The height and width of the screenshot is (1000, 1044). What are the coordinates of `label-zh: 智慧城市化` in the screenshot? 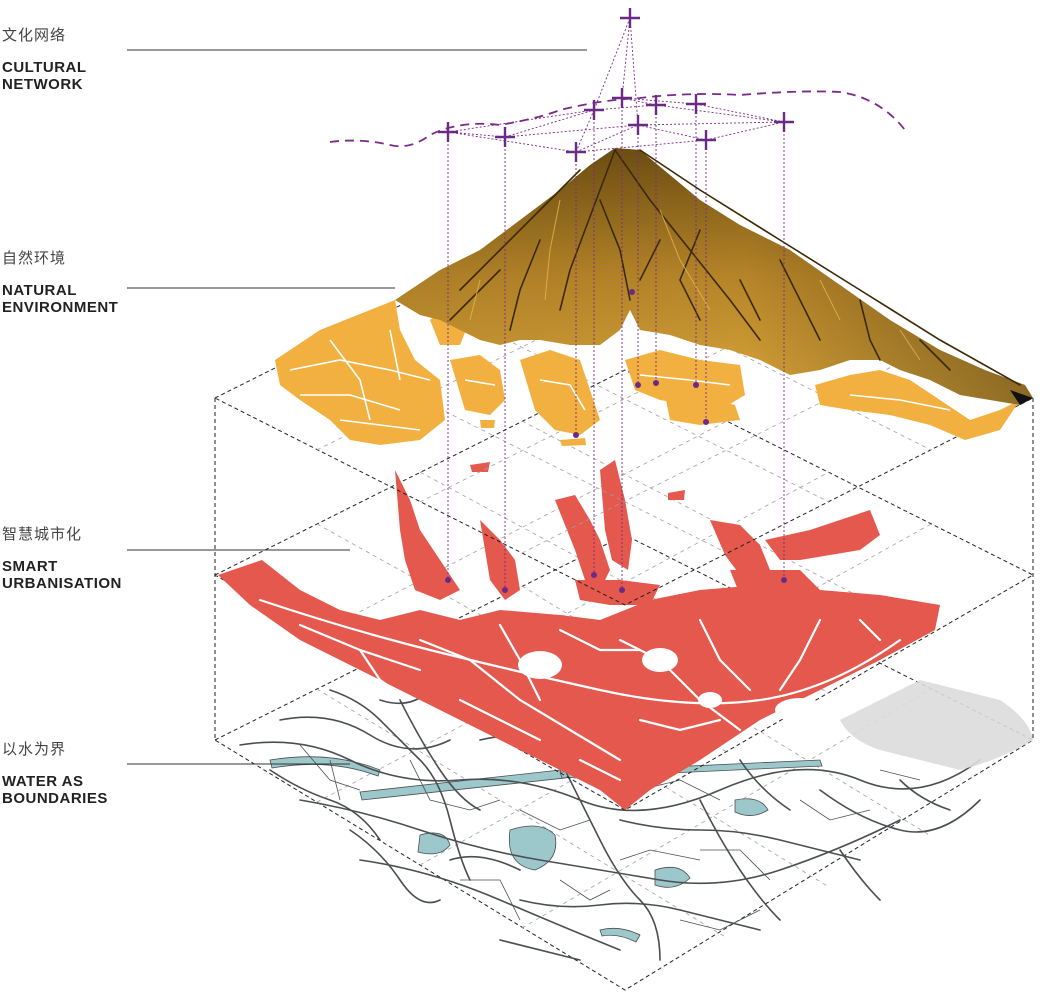 It's located at (42, 534).